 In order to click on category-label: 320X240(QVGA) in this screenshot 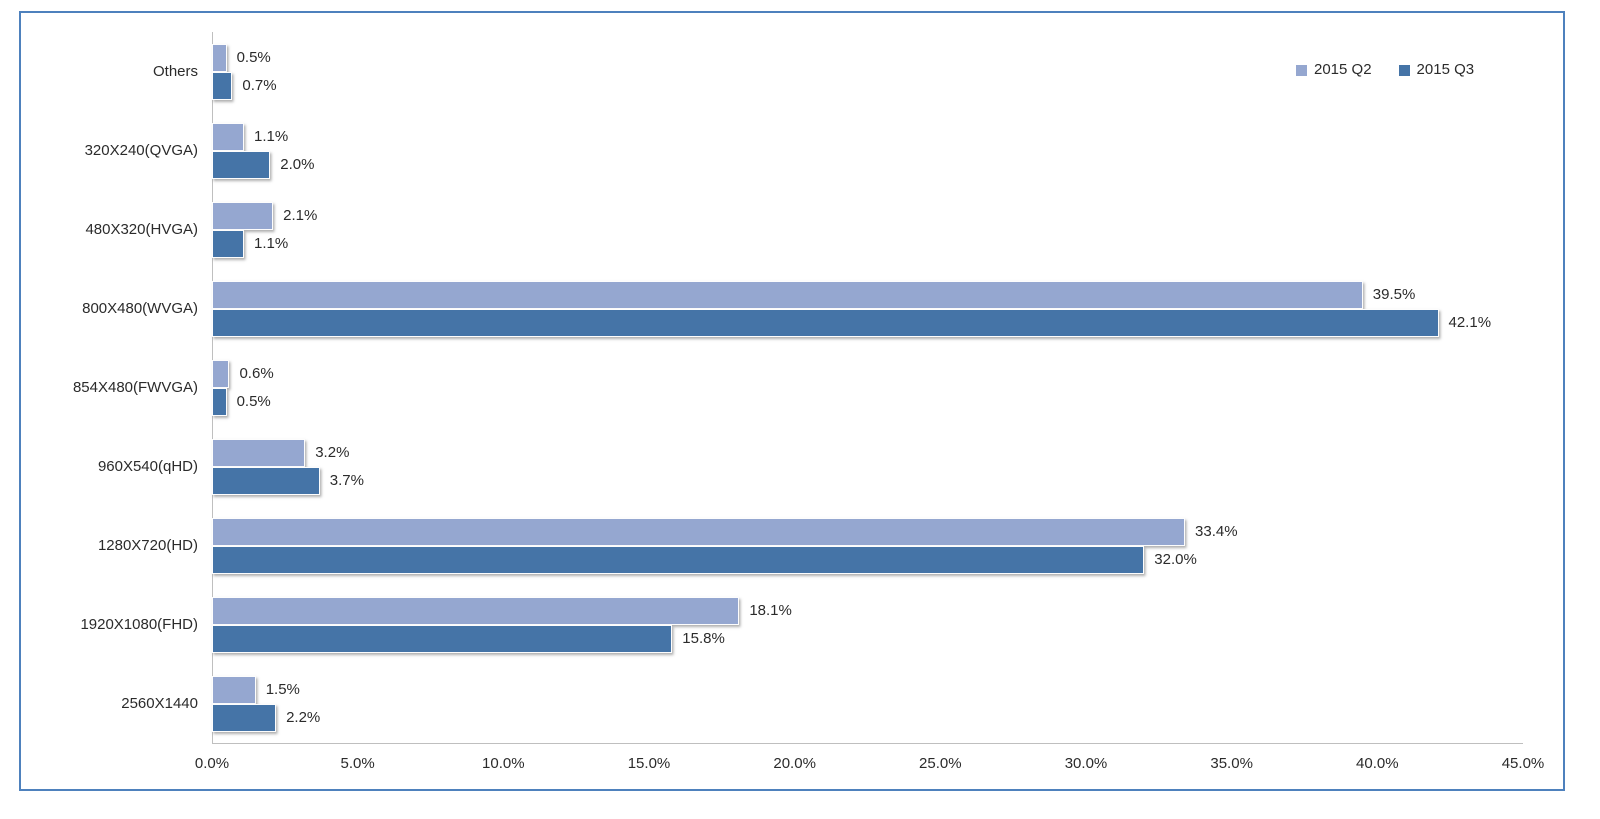, I will do `click(141, 150)`.